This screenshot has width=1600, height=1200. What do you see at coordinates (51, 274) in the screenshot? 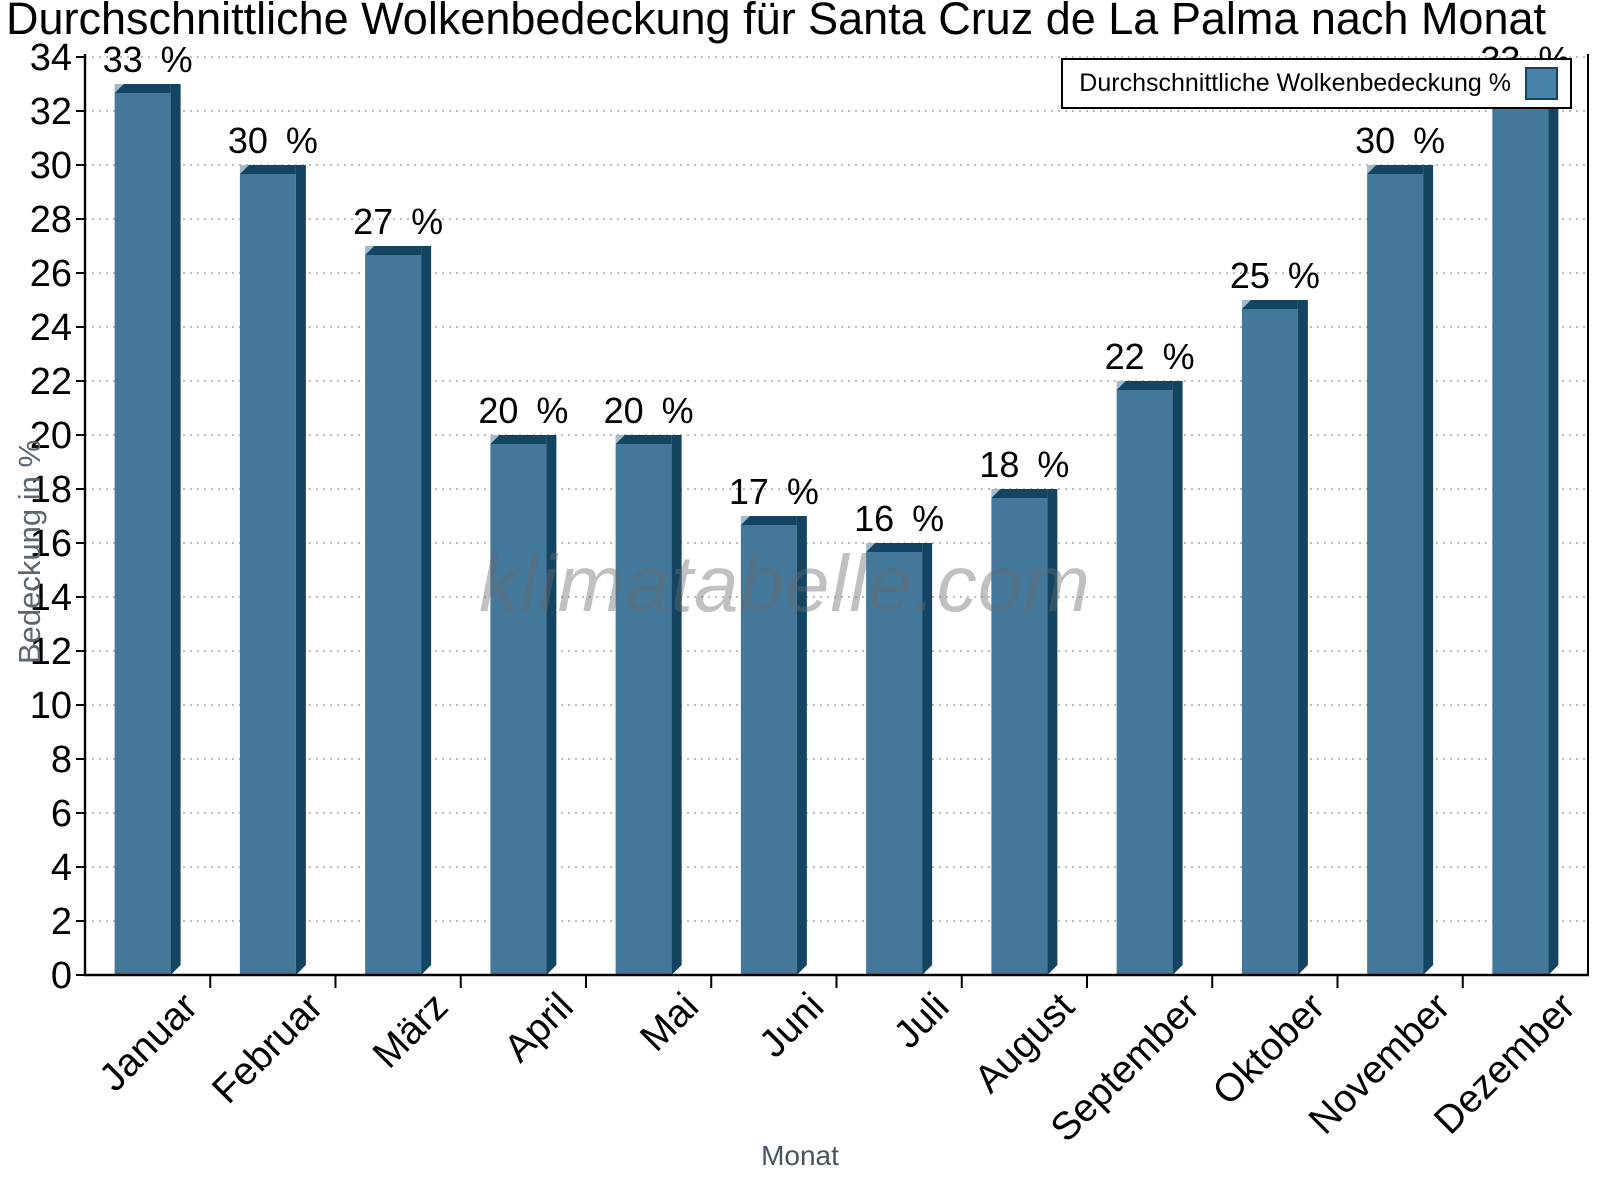
I see `y-tick-label: 26` at bounding box center [51, 274].